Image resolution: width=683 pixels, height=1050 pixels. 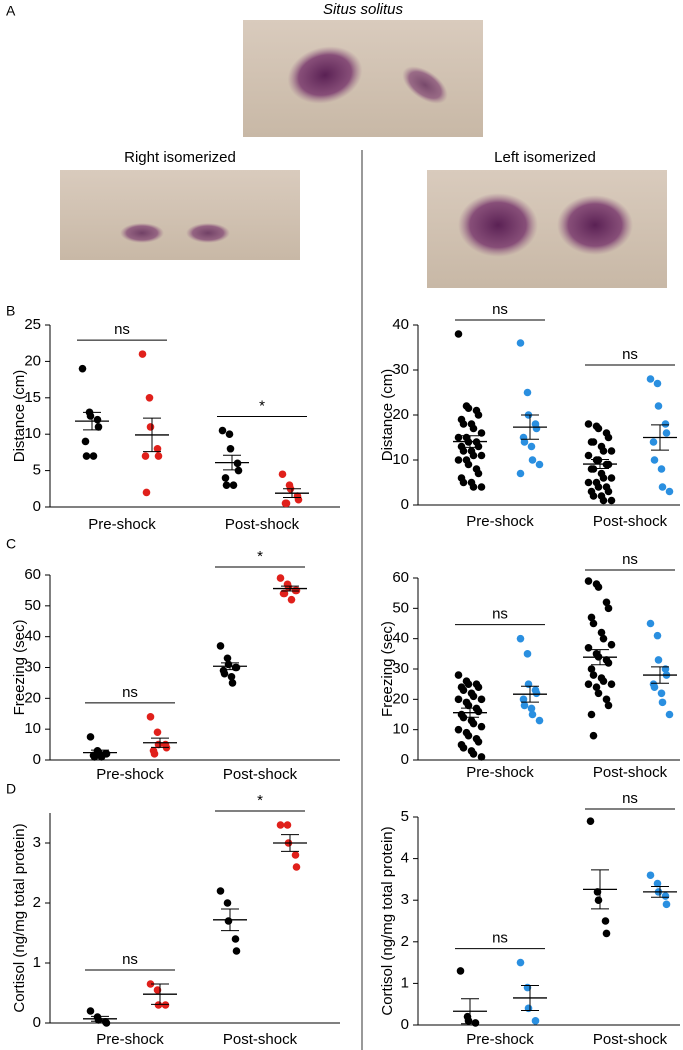 I want to click on y-tick-label: 25, so click(x=32, y=324).